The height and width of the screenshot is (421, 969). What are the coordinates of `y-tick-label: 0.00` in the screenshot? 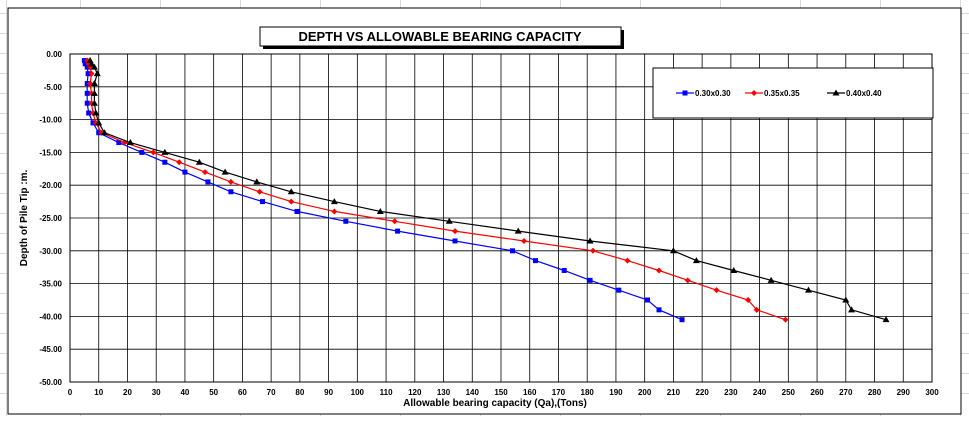 It's located at (54, 54).